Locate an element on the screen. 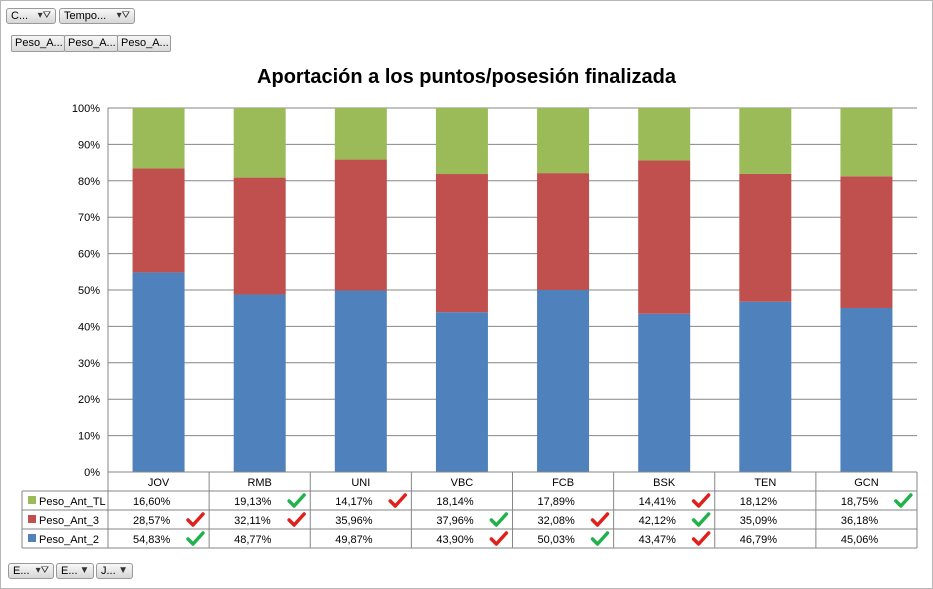 The image size is (933, 589). y-tick-label: 60% is located at coordinates (89, 255).